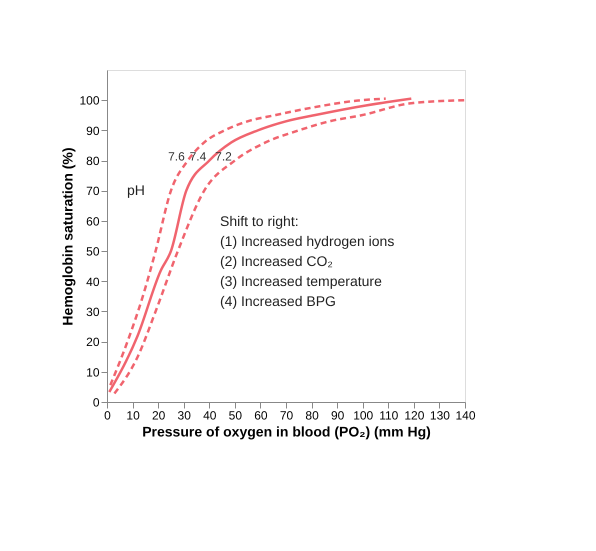 The height and width of the screenshot is (551, 596). I want to click on y-tick-label: 70, so click(93, 191).